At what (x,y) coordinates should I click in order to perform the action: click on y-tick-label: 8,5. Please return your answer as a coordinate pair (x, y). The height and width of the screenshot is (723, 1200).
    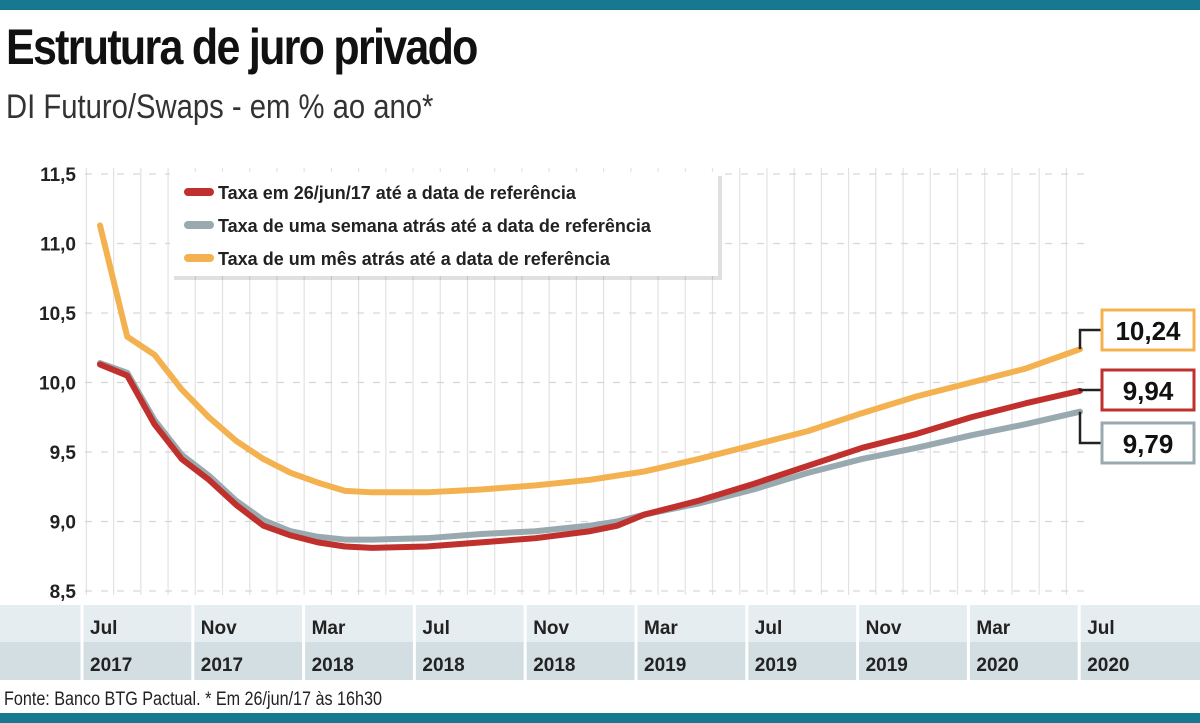
    Looking at the image, I should click on (63, 592).